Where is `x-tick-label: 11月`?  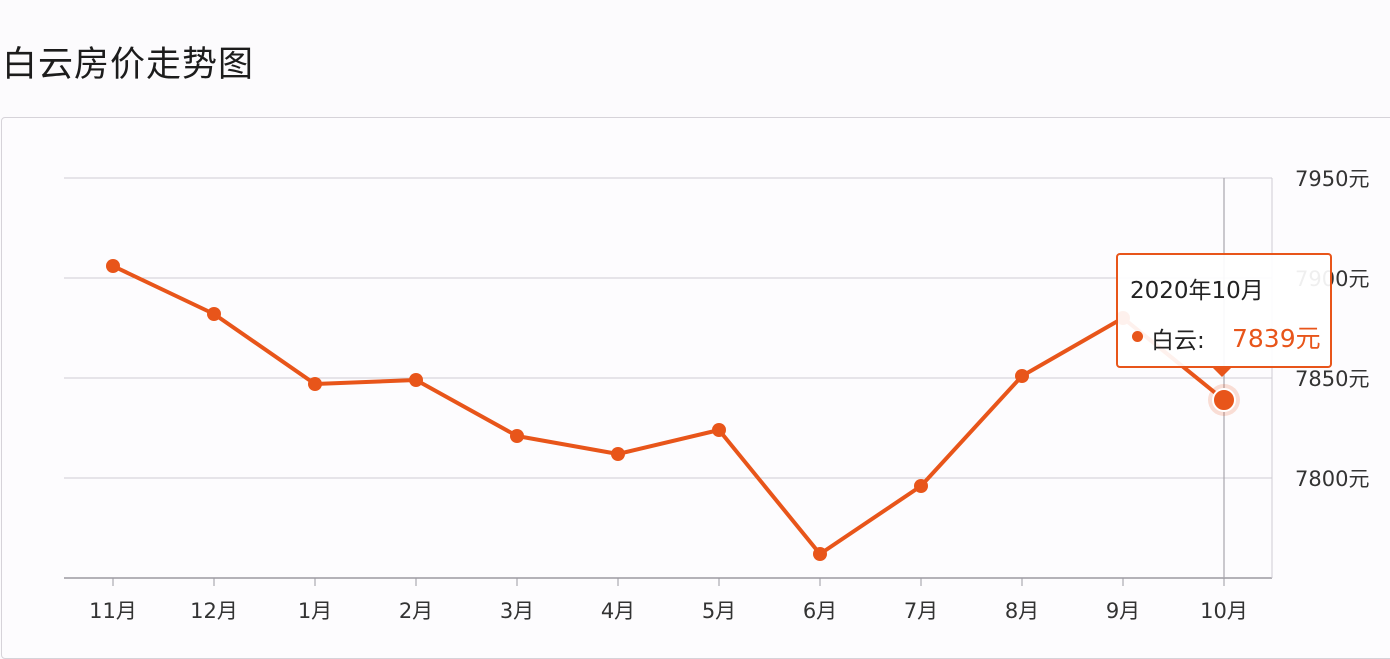 x-tick-label: 11月 is located at coordinates (113, 611).